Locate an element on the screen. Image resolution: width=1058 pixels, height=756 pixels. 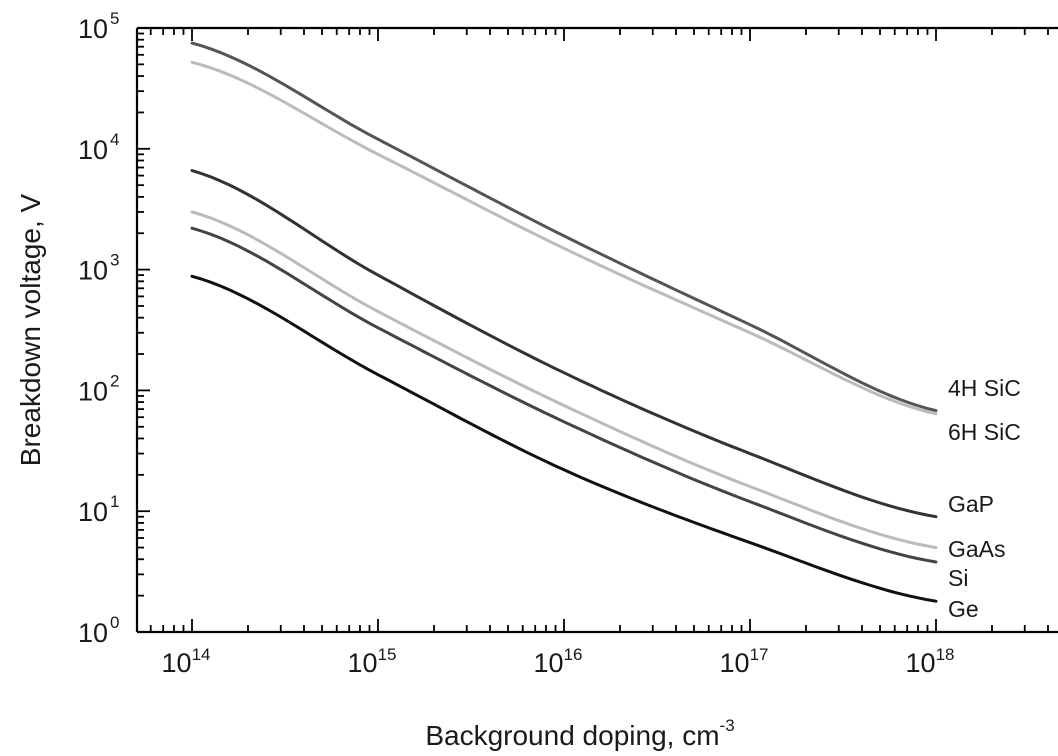
series-label-ge: Ge is located at coordinates (963, 609).